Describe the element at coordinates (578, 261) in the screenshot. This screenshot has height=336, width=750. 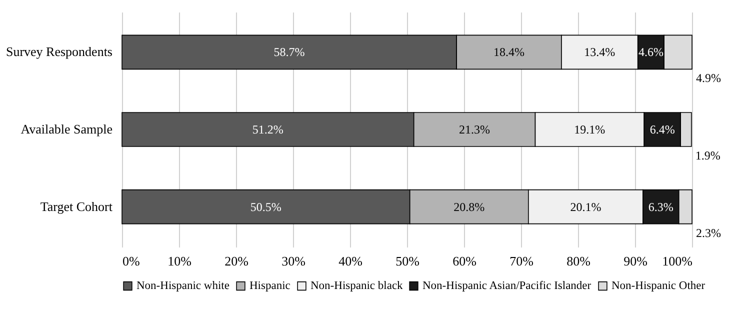
I see `x-tick-label: 80%` at that location.